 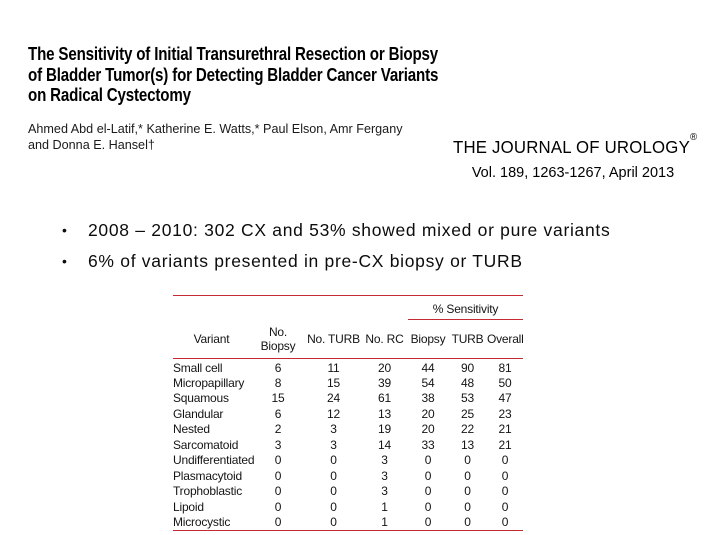 I want to click on value-cell: 81, so click(x=505, y=367).